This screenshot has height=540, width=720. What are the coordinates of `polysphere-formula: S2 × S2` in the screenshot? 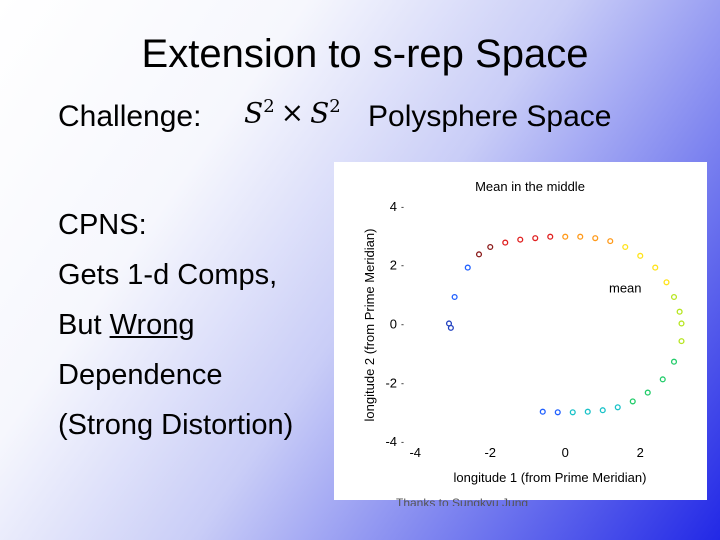 It's located at (292, 112).